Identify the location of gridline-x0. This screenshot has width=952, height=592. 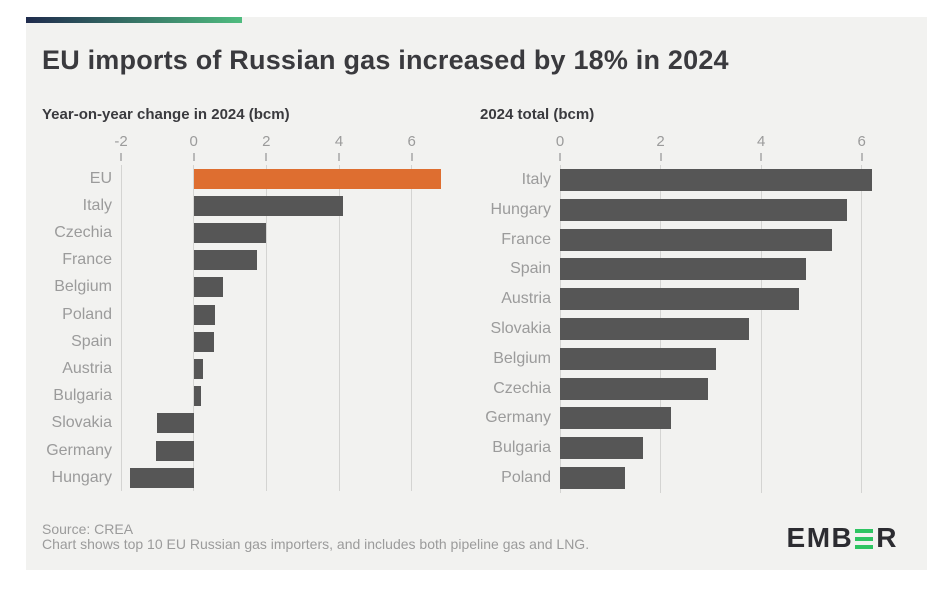
(194, 328).